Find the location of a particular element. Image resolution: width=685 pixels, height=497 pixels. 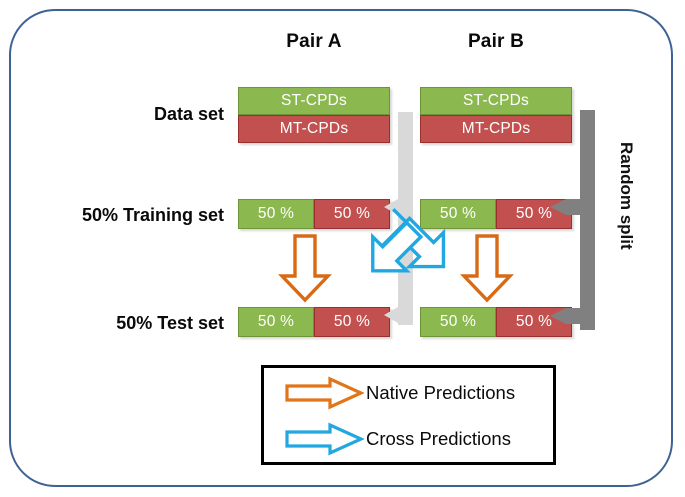

training-split-bar-pair-a: 50 % 50 % is located at coordinates (314, 214).